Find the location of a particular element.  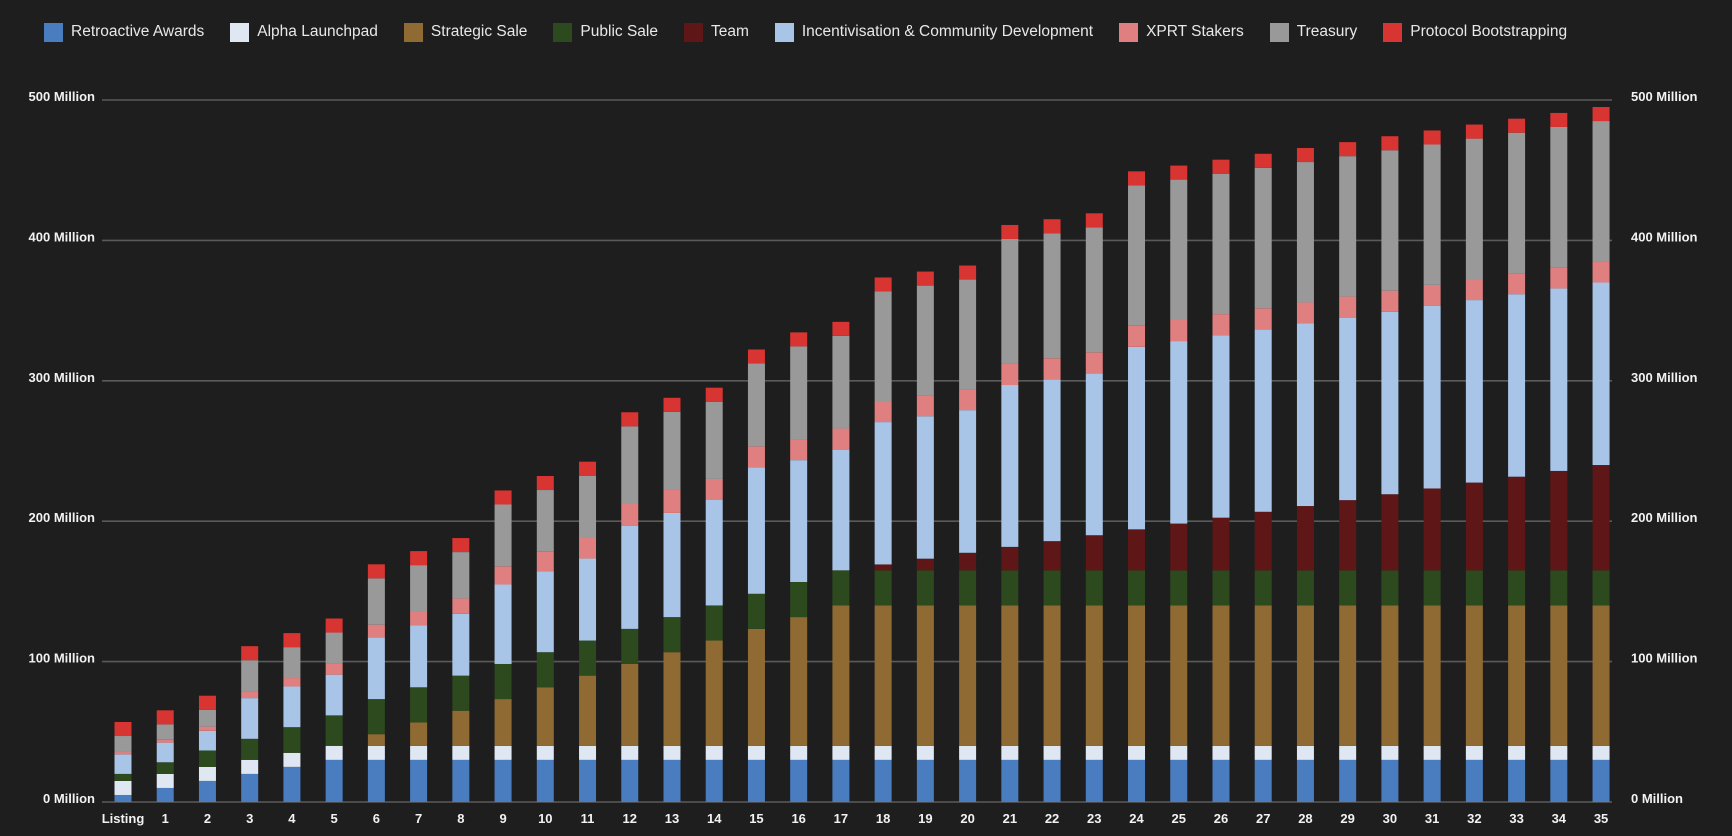

x-tick-label: 35 is located at coordinates (1601, 818).